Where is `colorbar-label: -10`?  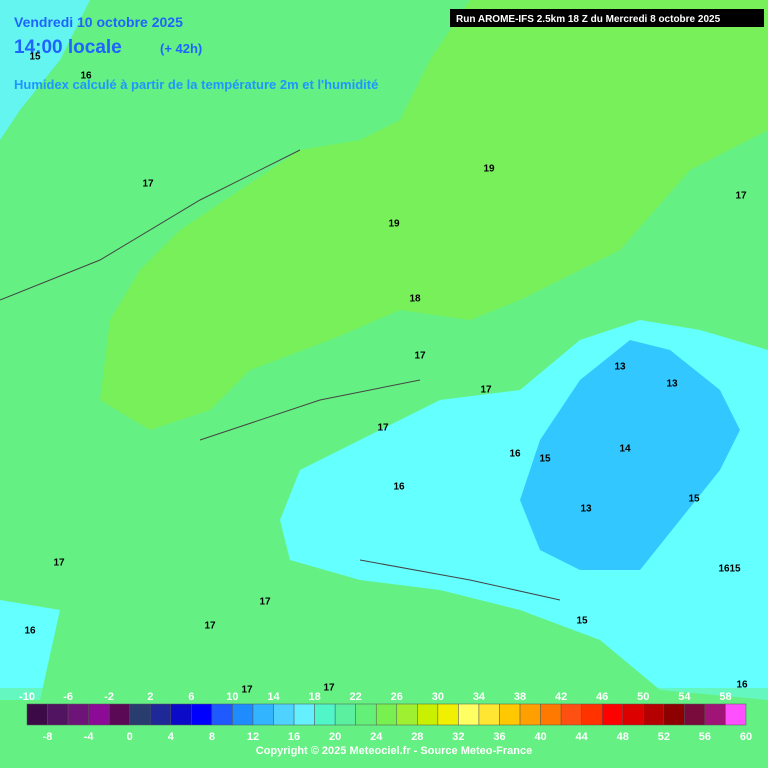 colorbar-label: -10 is located at coordinates (27, 697).